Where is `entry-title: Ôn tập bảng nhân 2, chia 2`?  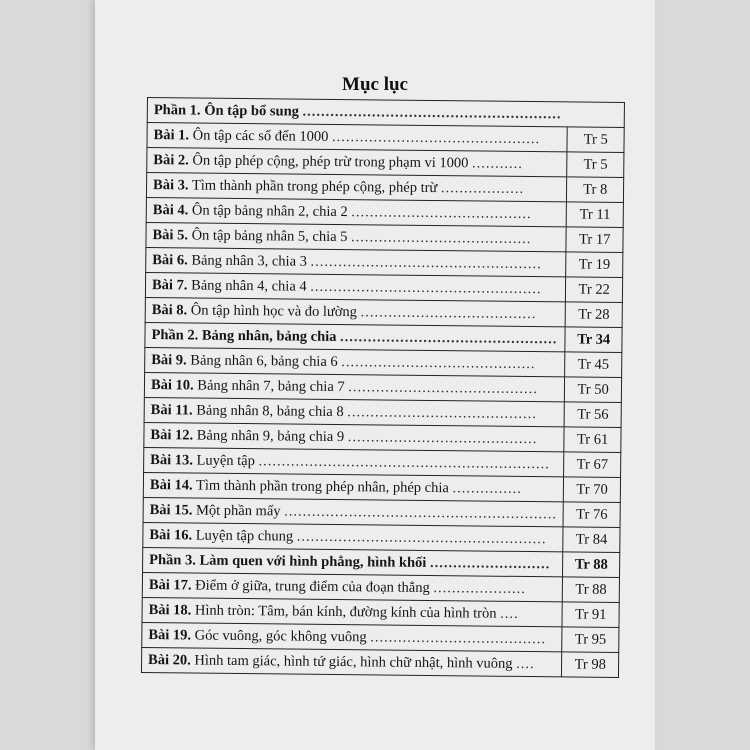 entry-title: Ôn tập bảng nhân 2, chia 2 is located at coordinates (269, 210).